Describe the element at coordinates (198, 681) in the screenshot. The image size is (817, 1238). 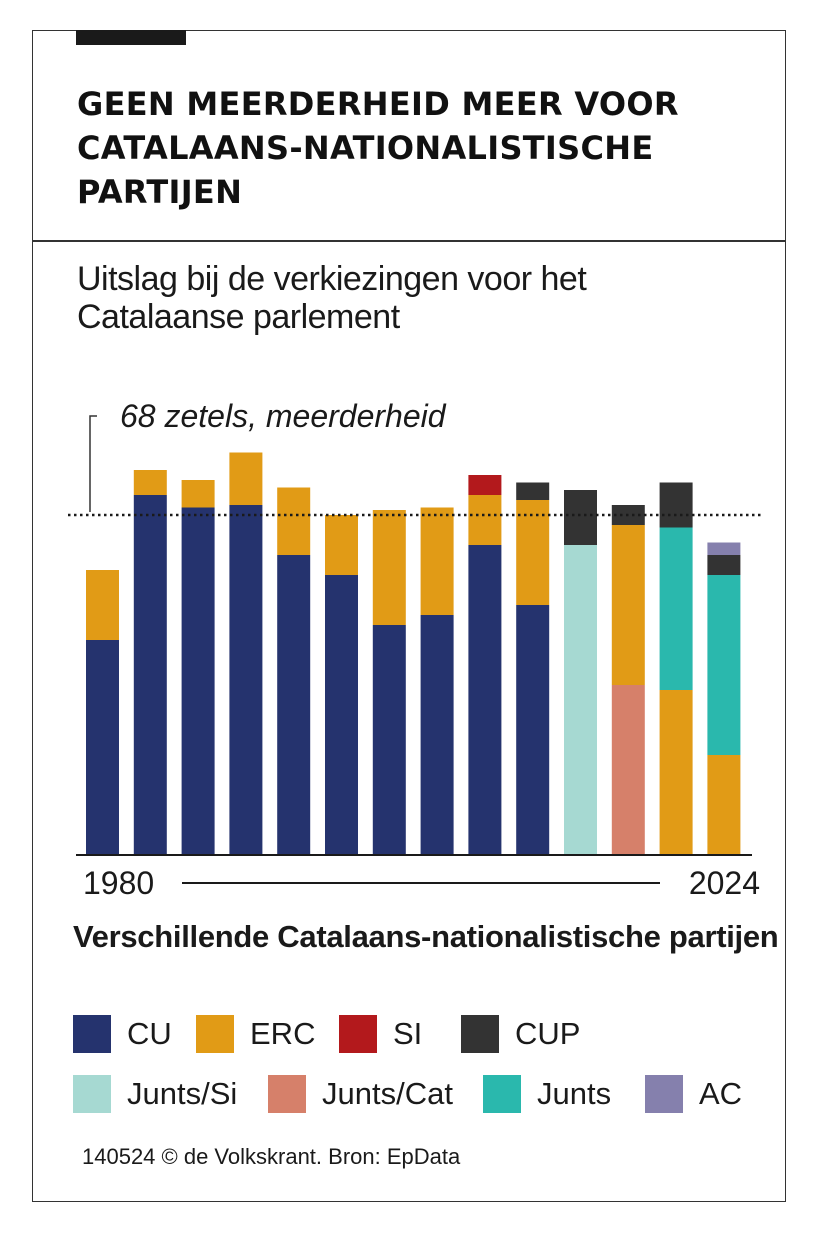
I see `bar-1988-cu` at that location.